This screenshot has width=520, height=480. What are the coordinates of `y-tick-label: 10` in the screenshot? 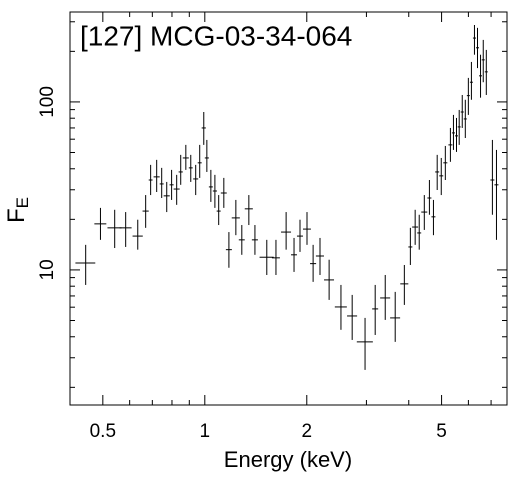 It's located at (47, 269).